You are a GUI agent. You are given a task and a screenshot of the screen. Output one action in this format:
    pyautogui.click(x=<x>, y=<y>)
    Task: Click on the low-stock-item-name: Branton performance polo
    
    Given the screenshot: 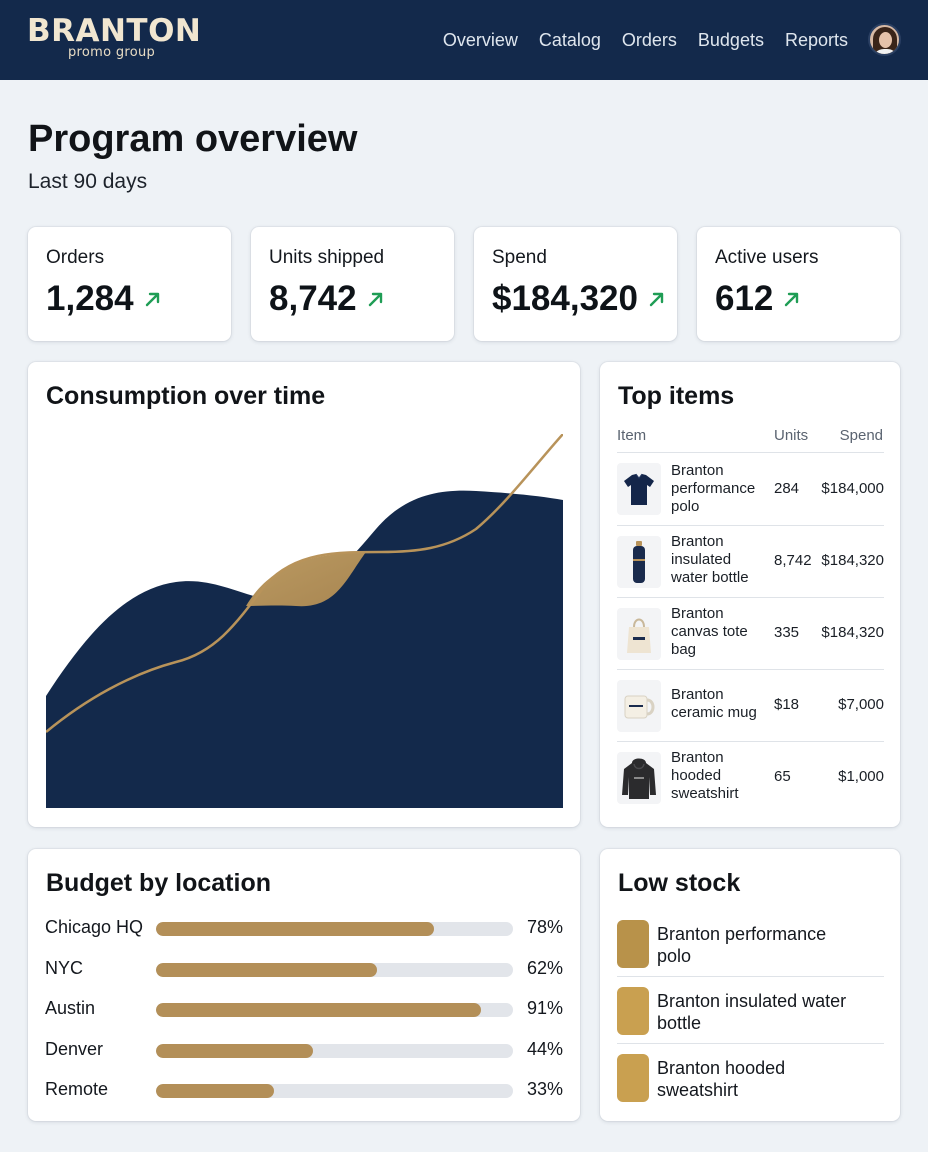 What is the action you would take?
    pyautogui.click(x=742, y=945)
    